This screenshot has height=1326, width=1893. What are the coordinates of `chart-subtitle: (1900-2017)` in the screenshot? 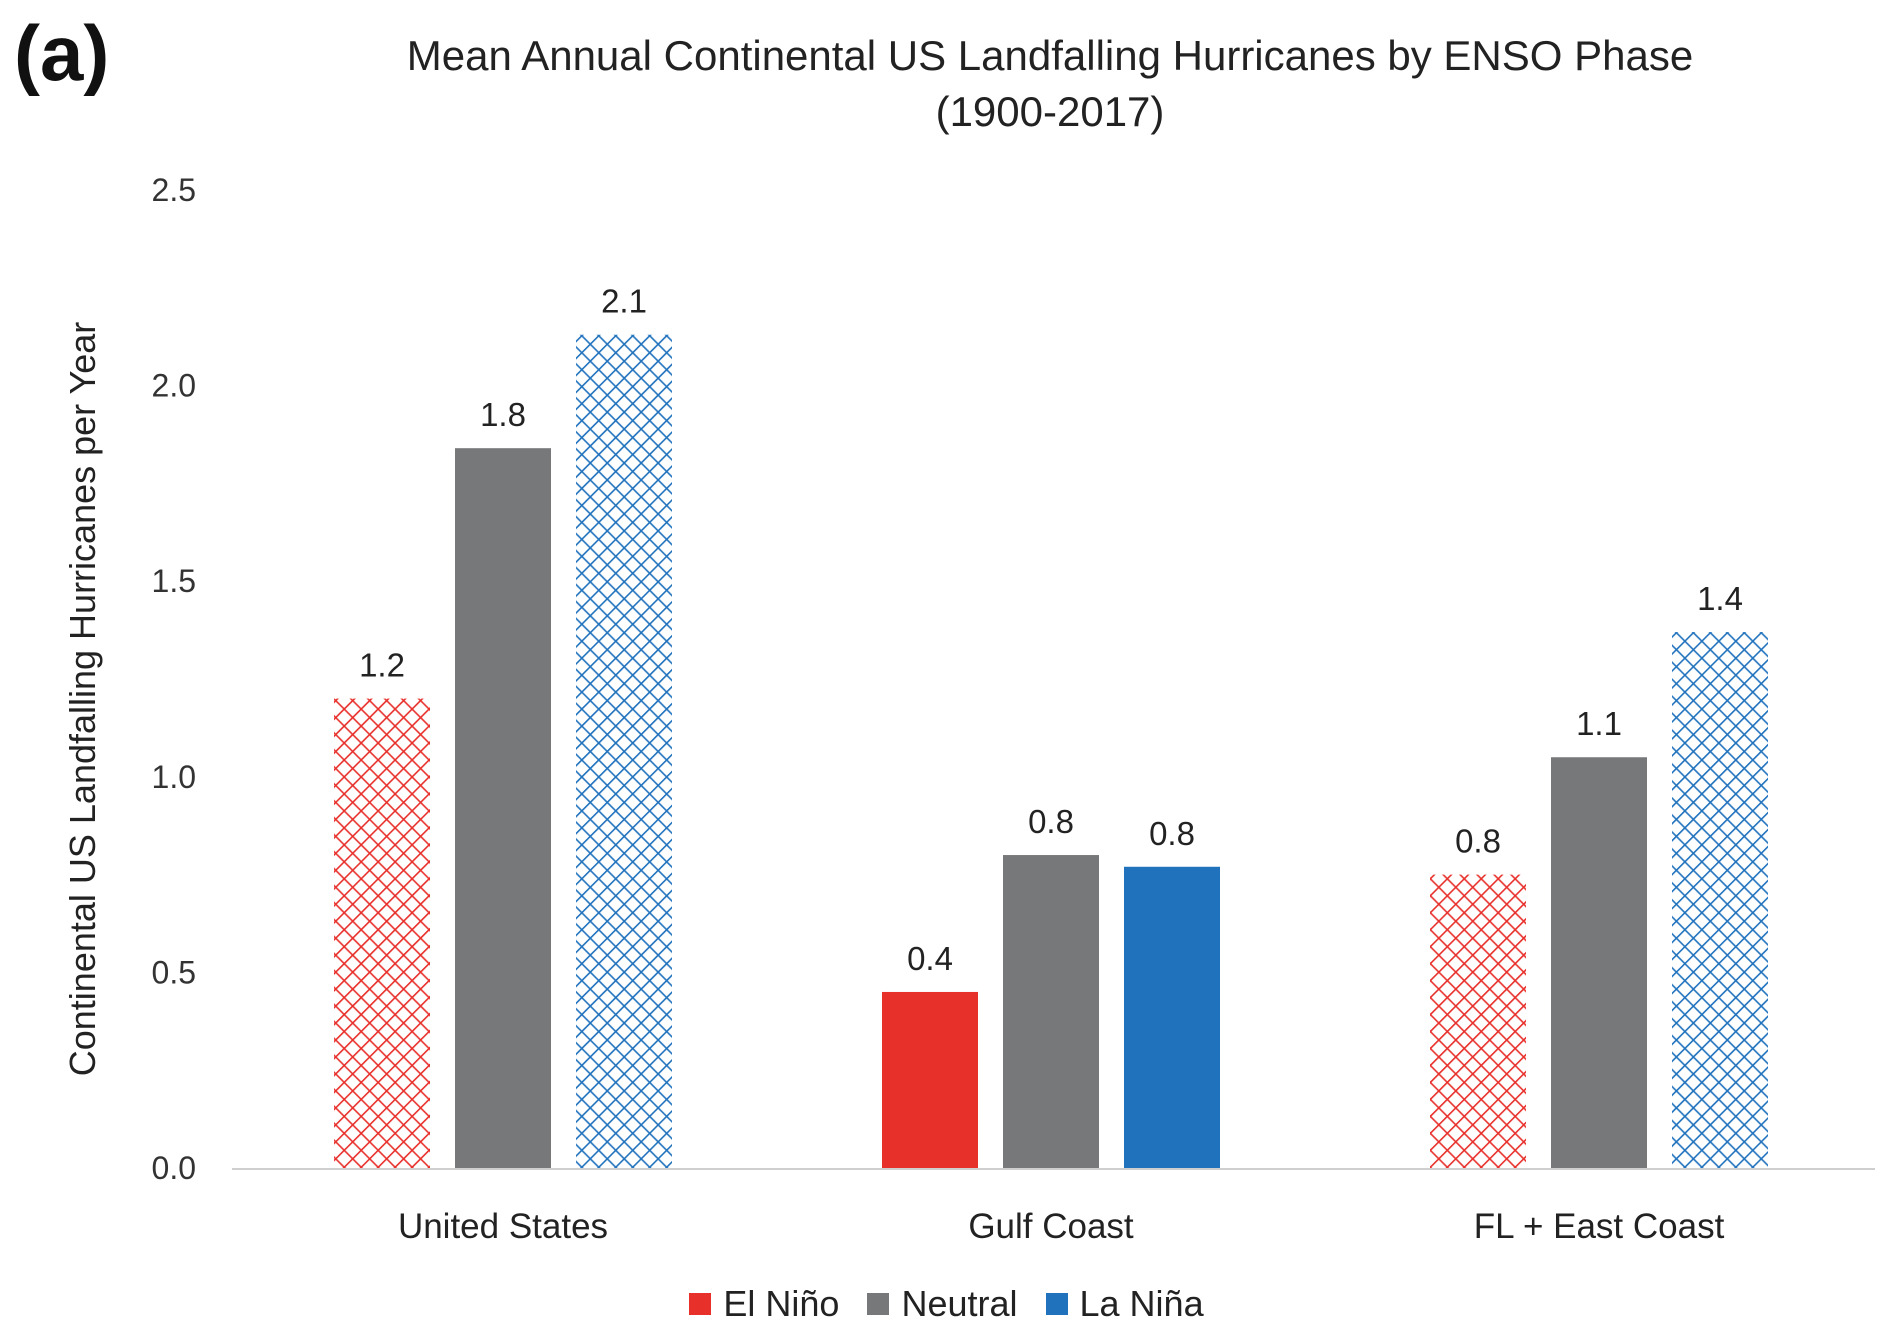 It's located at (1050, 111).